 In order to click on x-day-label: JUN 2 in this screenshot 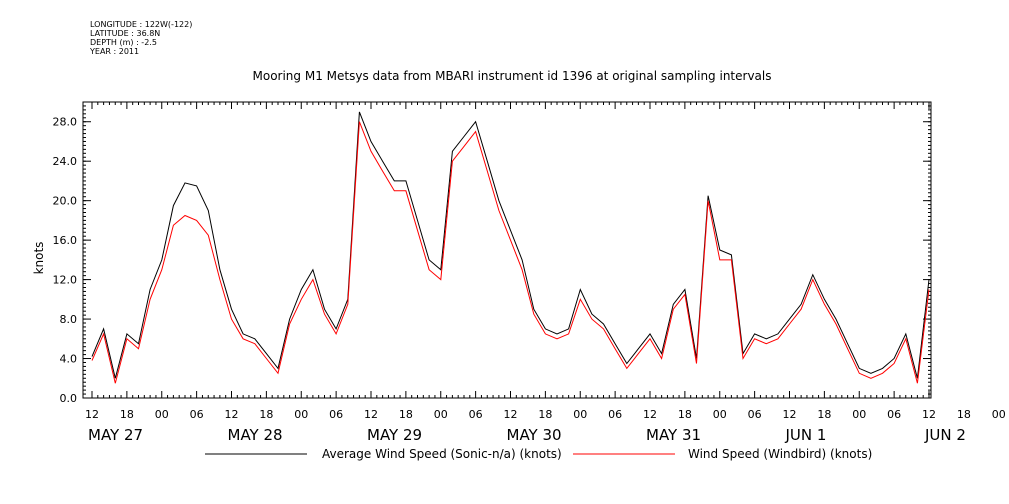, I will do `click(945, 435)`.